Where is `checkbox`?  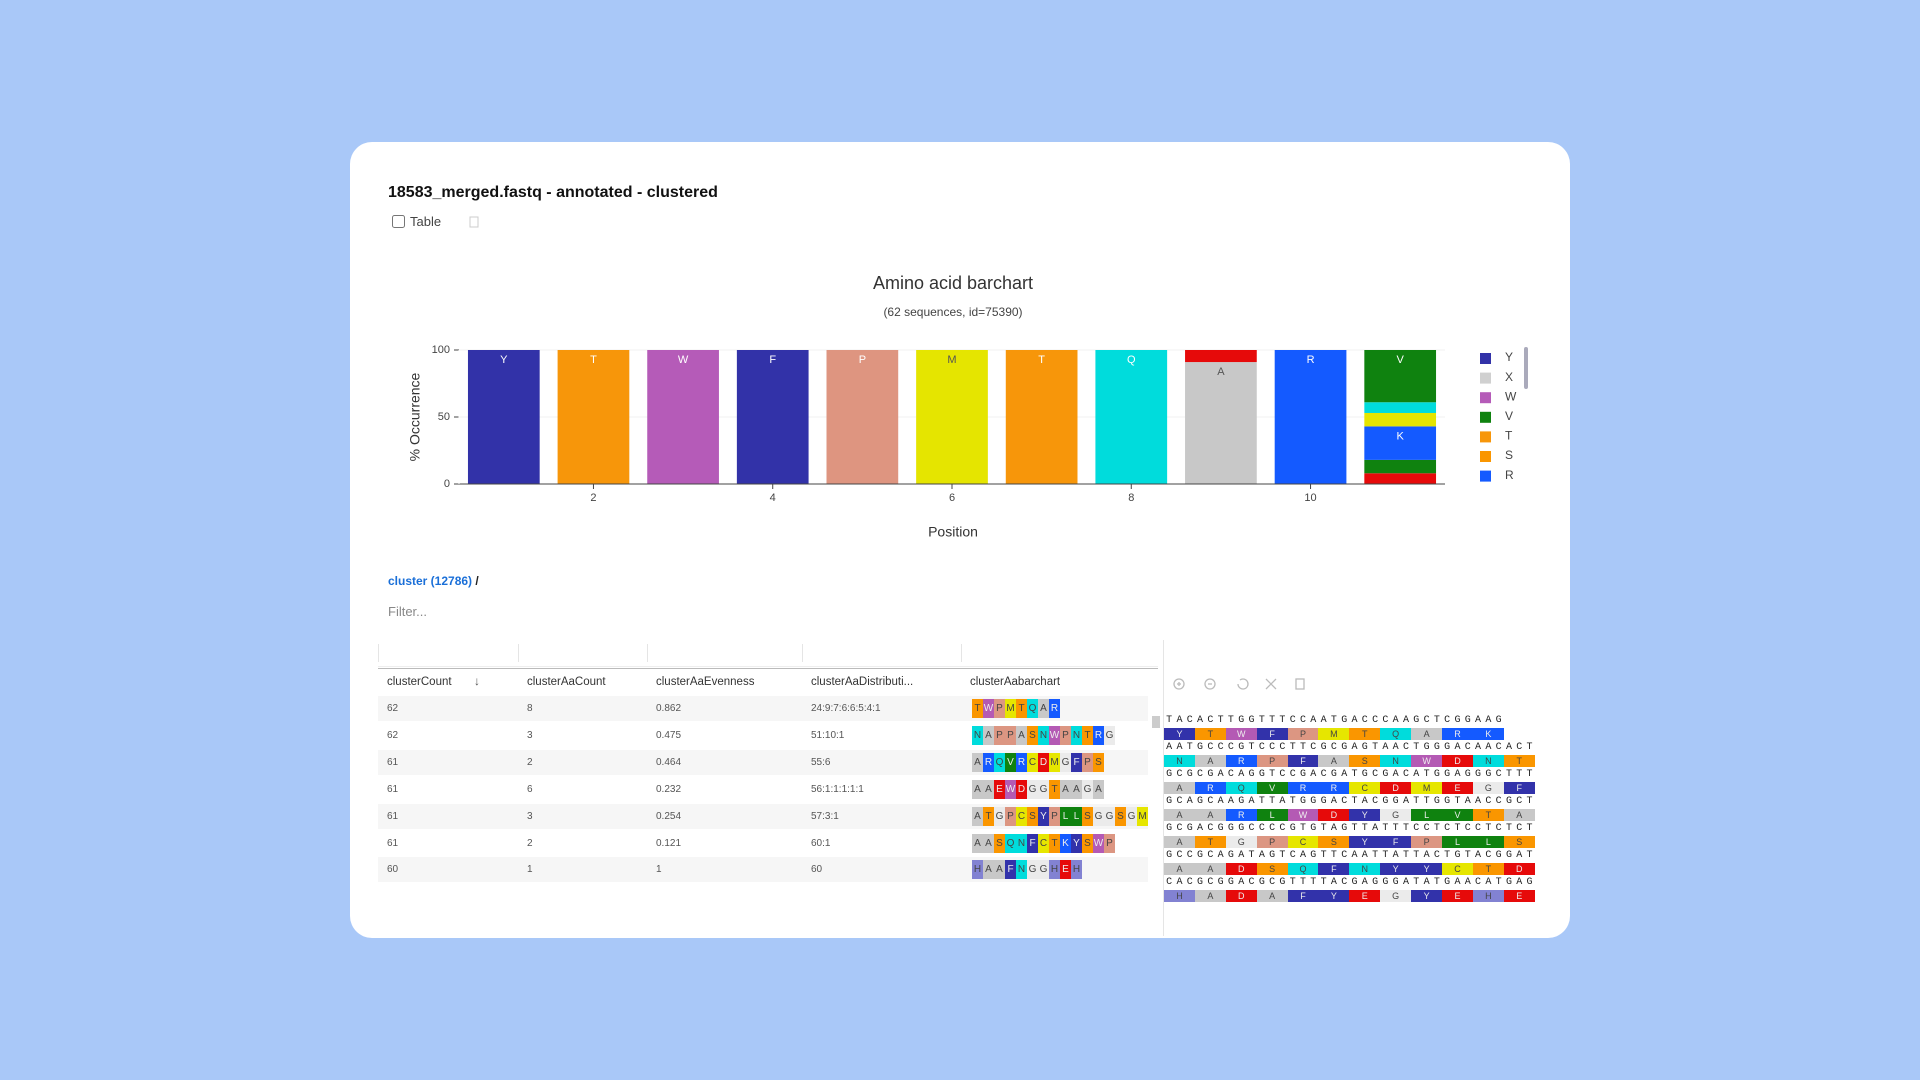 checkbox is located at coordinates (398, 221).